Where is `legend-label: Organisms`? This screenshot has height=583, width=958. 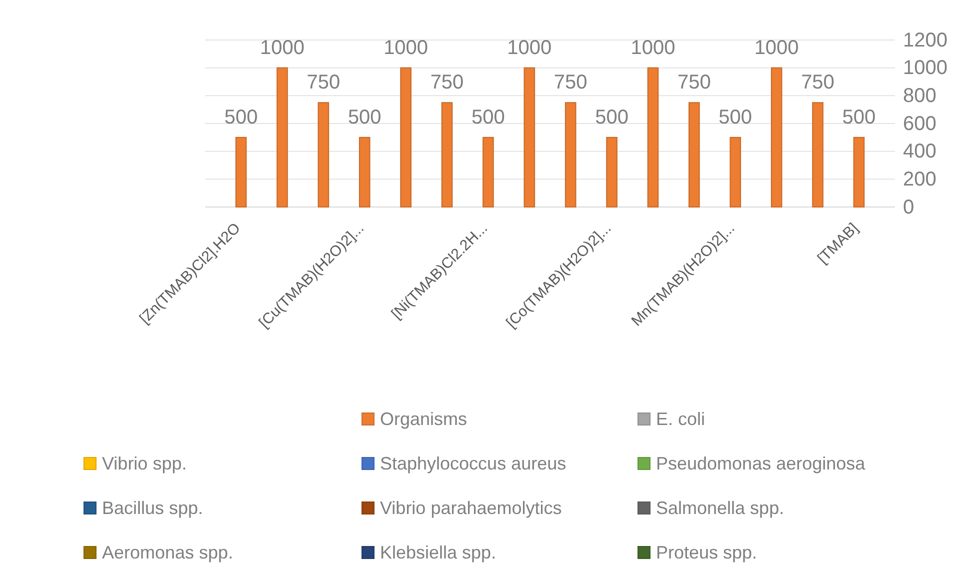 legend-label: Organisms is located at coordinates (424, 419).